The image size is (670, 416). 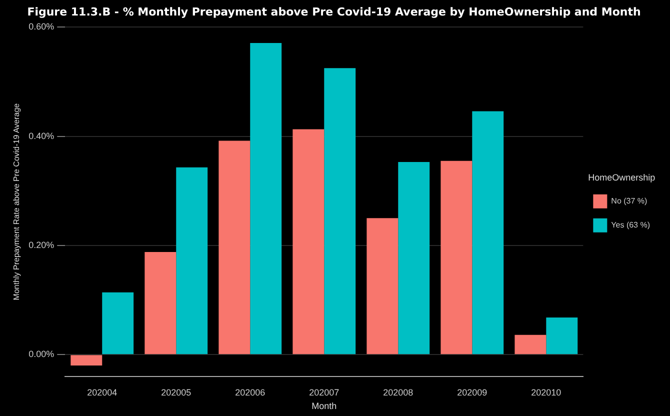 What do you see at coordinates (334, 11) in the screenshot?
I see `chart-title: Figure 11.3.B - % Monthly Prepayment above Pre Covid-19 Average by HomeOwnership and Month` at bounding box center [334, 11].